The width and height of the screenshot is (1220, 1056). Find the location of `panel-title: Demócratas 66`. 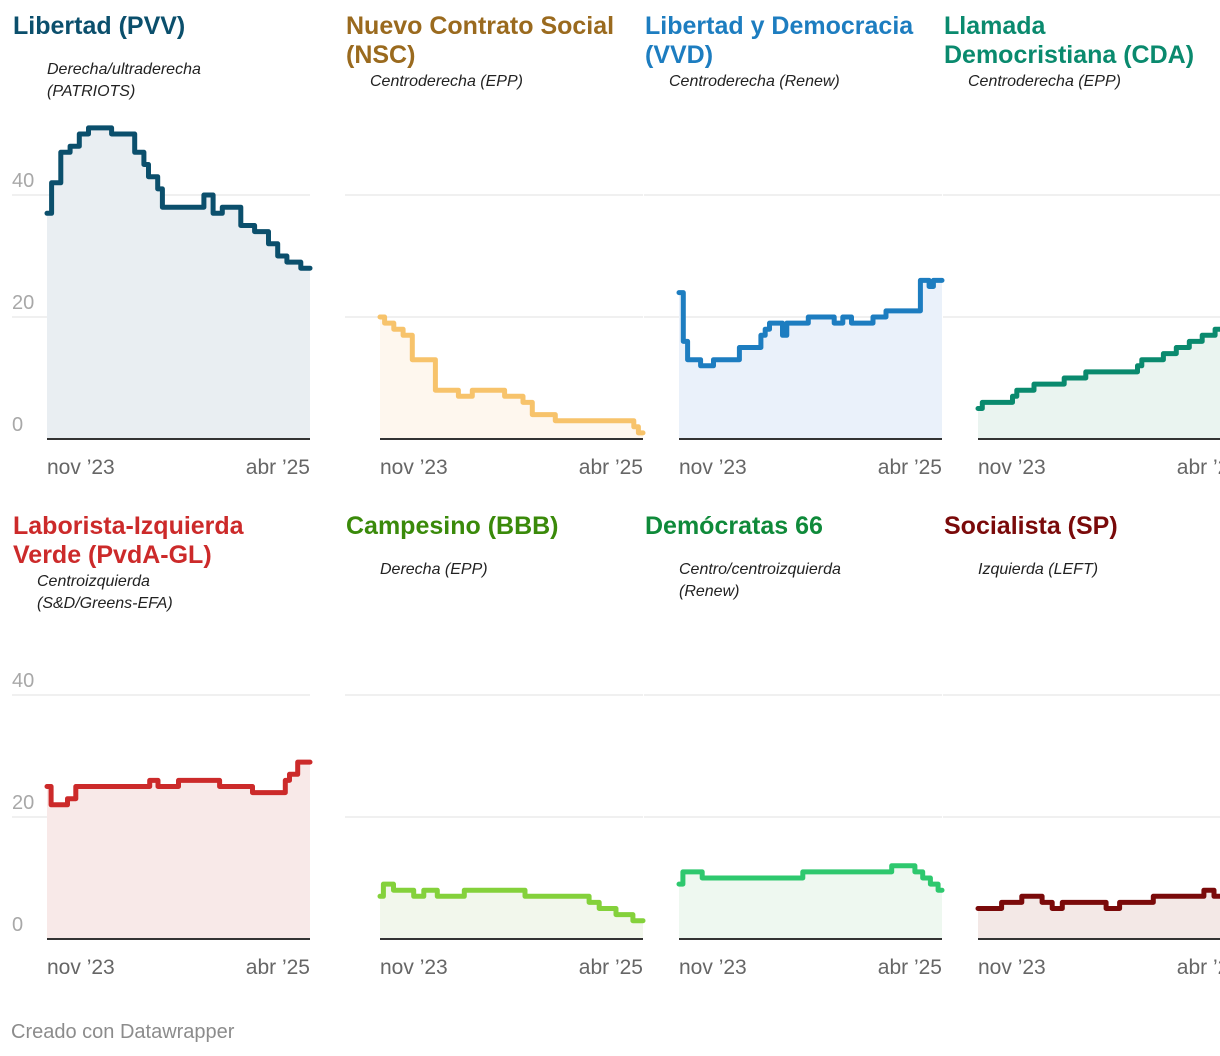

panel-title: Demócratas 66 is located at coordinates (734, 526).